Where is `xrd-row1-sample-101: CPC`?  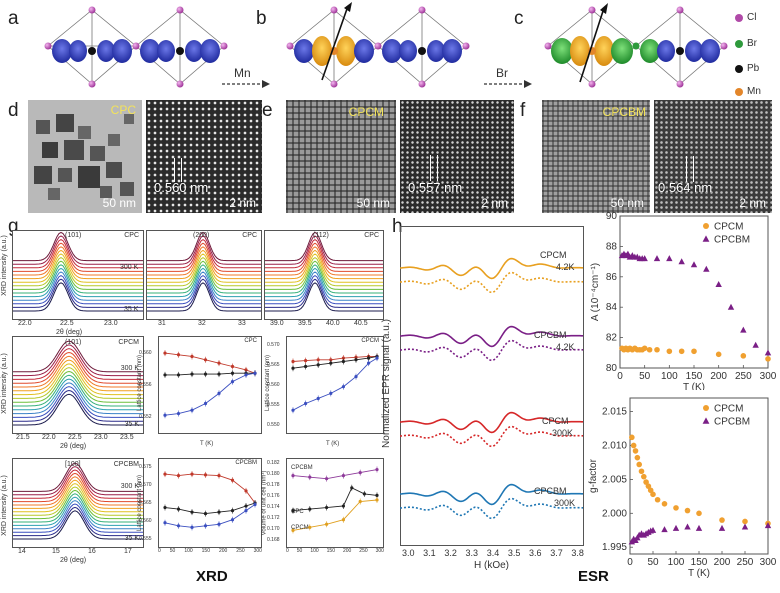 xrd-row1-sample-101: CPC is located at coordinates (131, 235).